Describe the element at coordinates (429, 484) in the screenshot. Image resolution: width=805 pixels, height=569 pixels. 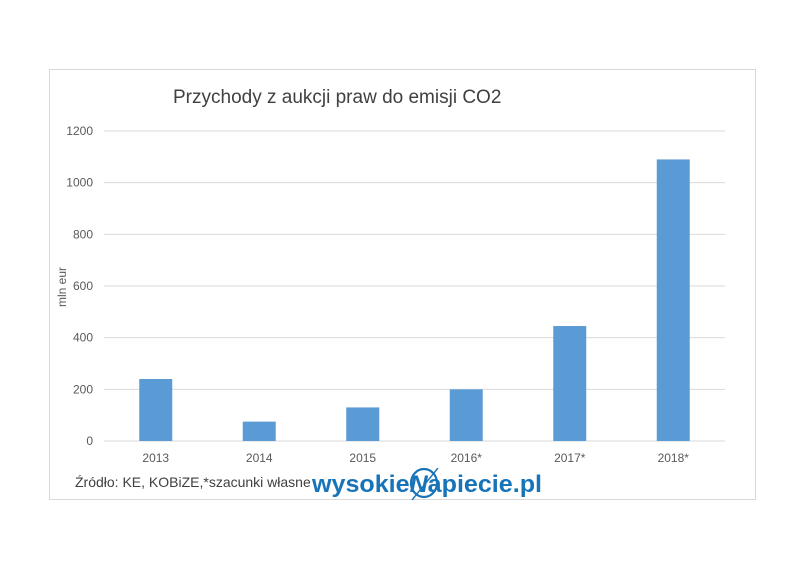
I see `logo: wysokie Napiecie.pl` at that location.